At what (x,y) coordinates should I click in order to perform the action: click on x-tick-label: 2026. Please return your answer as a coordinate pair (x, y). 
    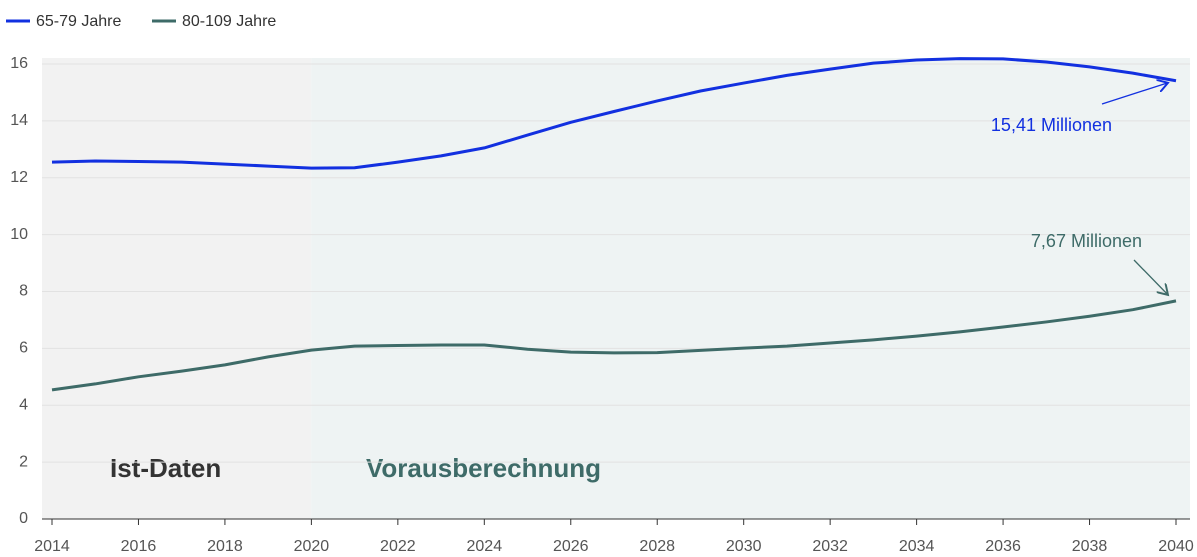
    Looking at the image, I should click on (571, 546).